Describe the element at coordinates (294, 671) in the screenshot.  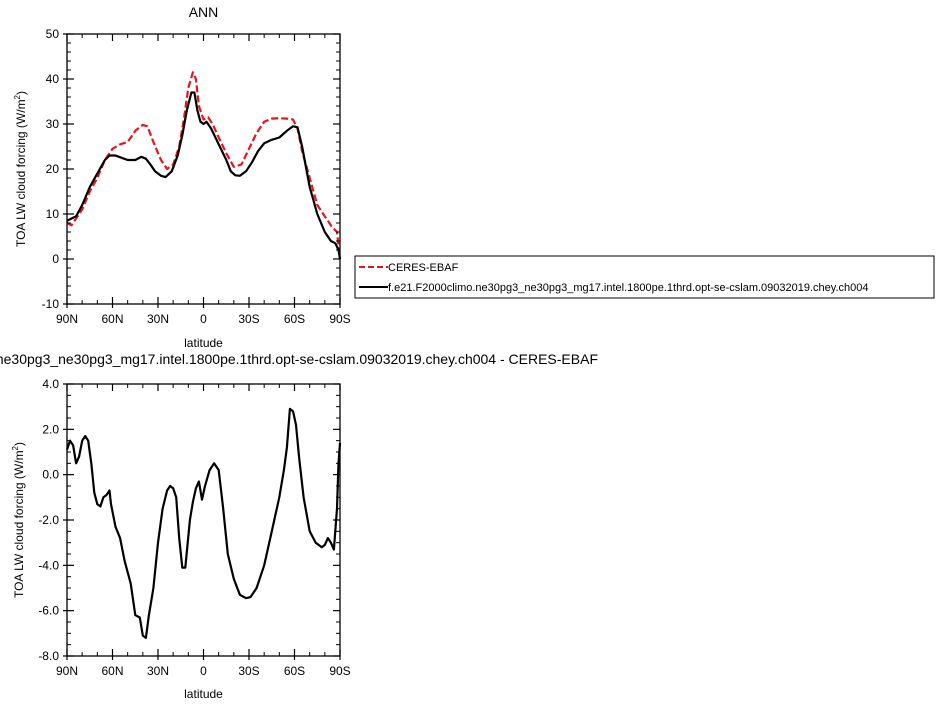
I see `bottom-x-tick-label: 60S` at that location.